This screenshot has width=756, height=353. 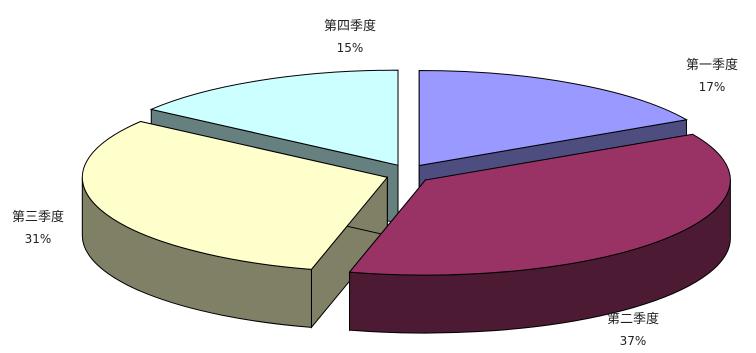 What do you see at coordinates (274, 117) in the screenshot?
I see `pie-slice-4-top` at bounding box center [274, 117].